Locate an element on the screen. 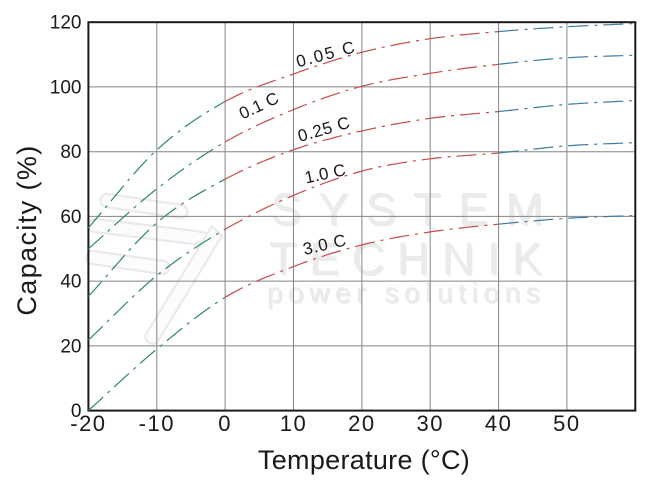  svg-text: 10 is located at coordinates (293, 423).